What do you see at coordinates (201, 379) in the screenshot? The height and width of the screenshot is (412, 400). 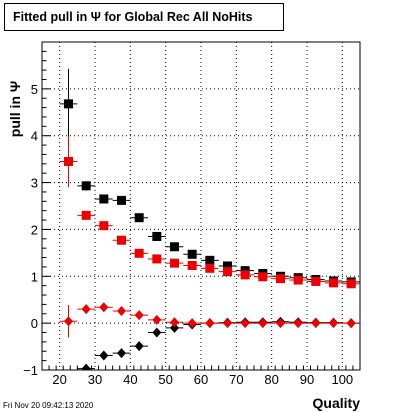 I see `x-tick-label: 60` at bounding box center [201, 379].